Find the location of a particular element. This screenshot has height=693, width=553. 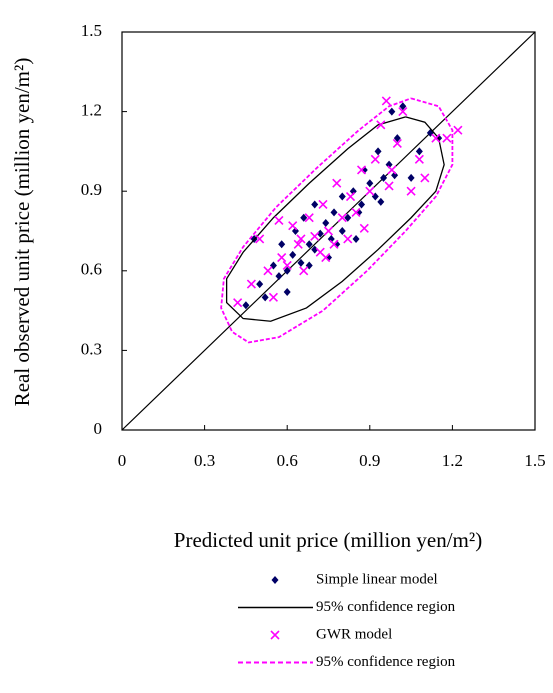

y-tick-label: 0.3 is located at coordinates (91, 348).